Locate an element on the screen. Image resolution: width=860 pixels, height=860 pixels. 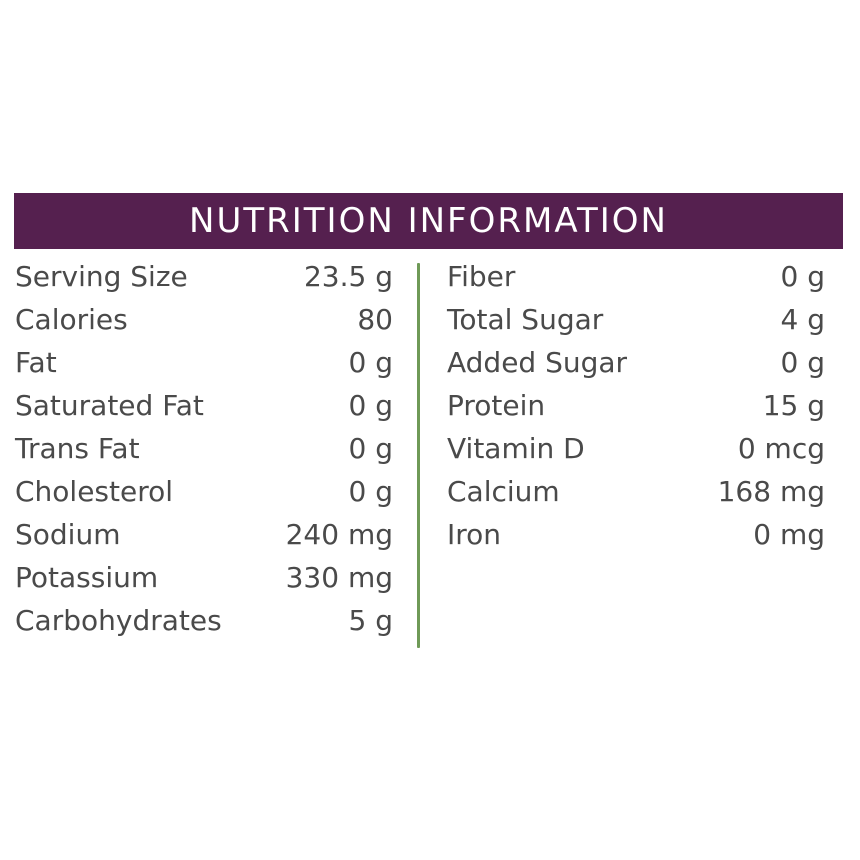
nutrient-label: Sodium is located at coordinates (68, 534).